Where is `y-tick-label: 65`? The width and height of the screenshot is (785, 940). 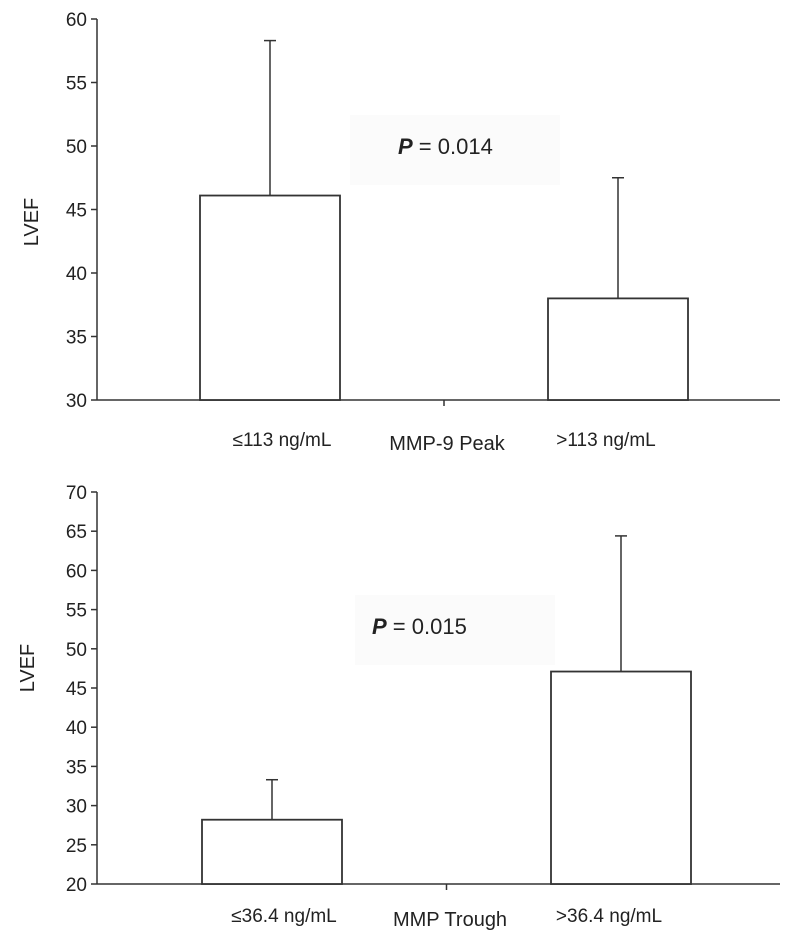 y-tick-label: 65 is located at coordinates (76, 532).